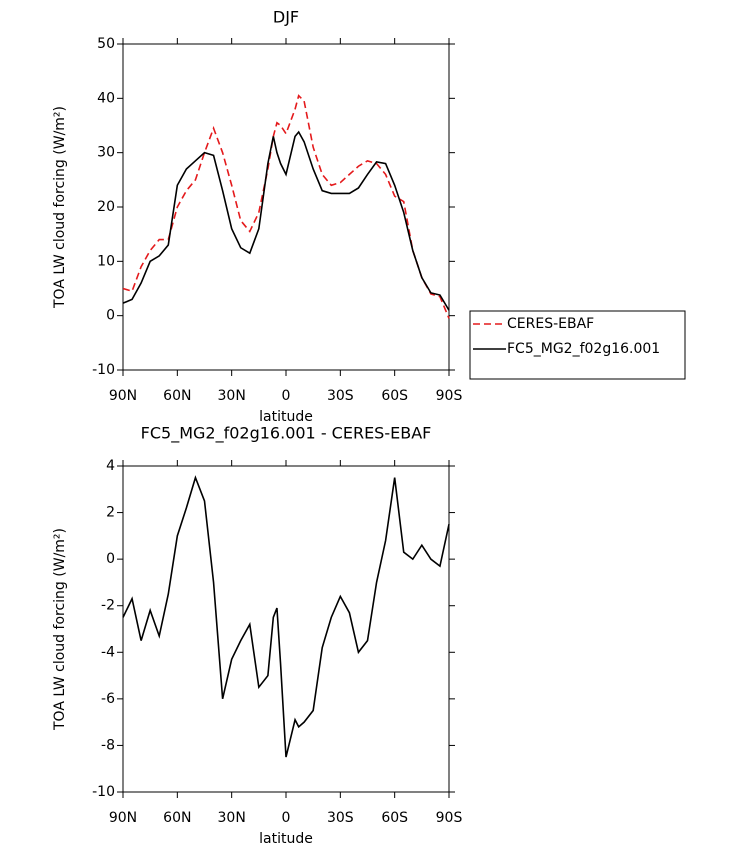  What do you see at coordinates (106, 153) in the screenshot?
I see `y-tick-label: 30` at bounding box center [106, 153].